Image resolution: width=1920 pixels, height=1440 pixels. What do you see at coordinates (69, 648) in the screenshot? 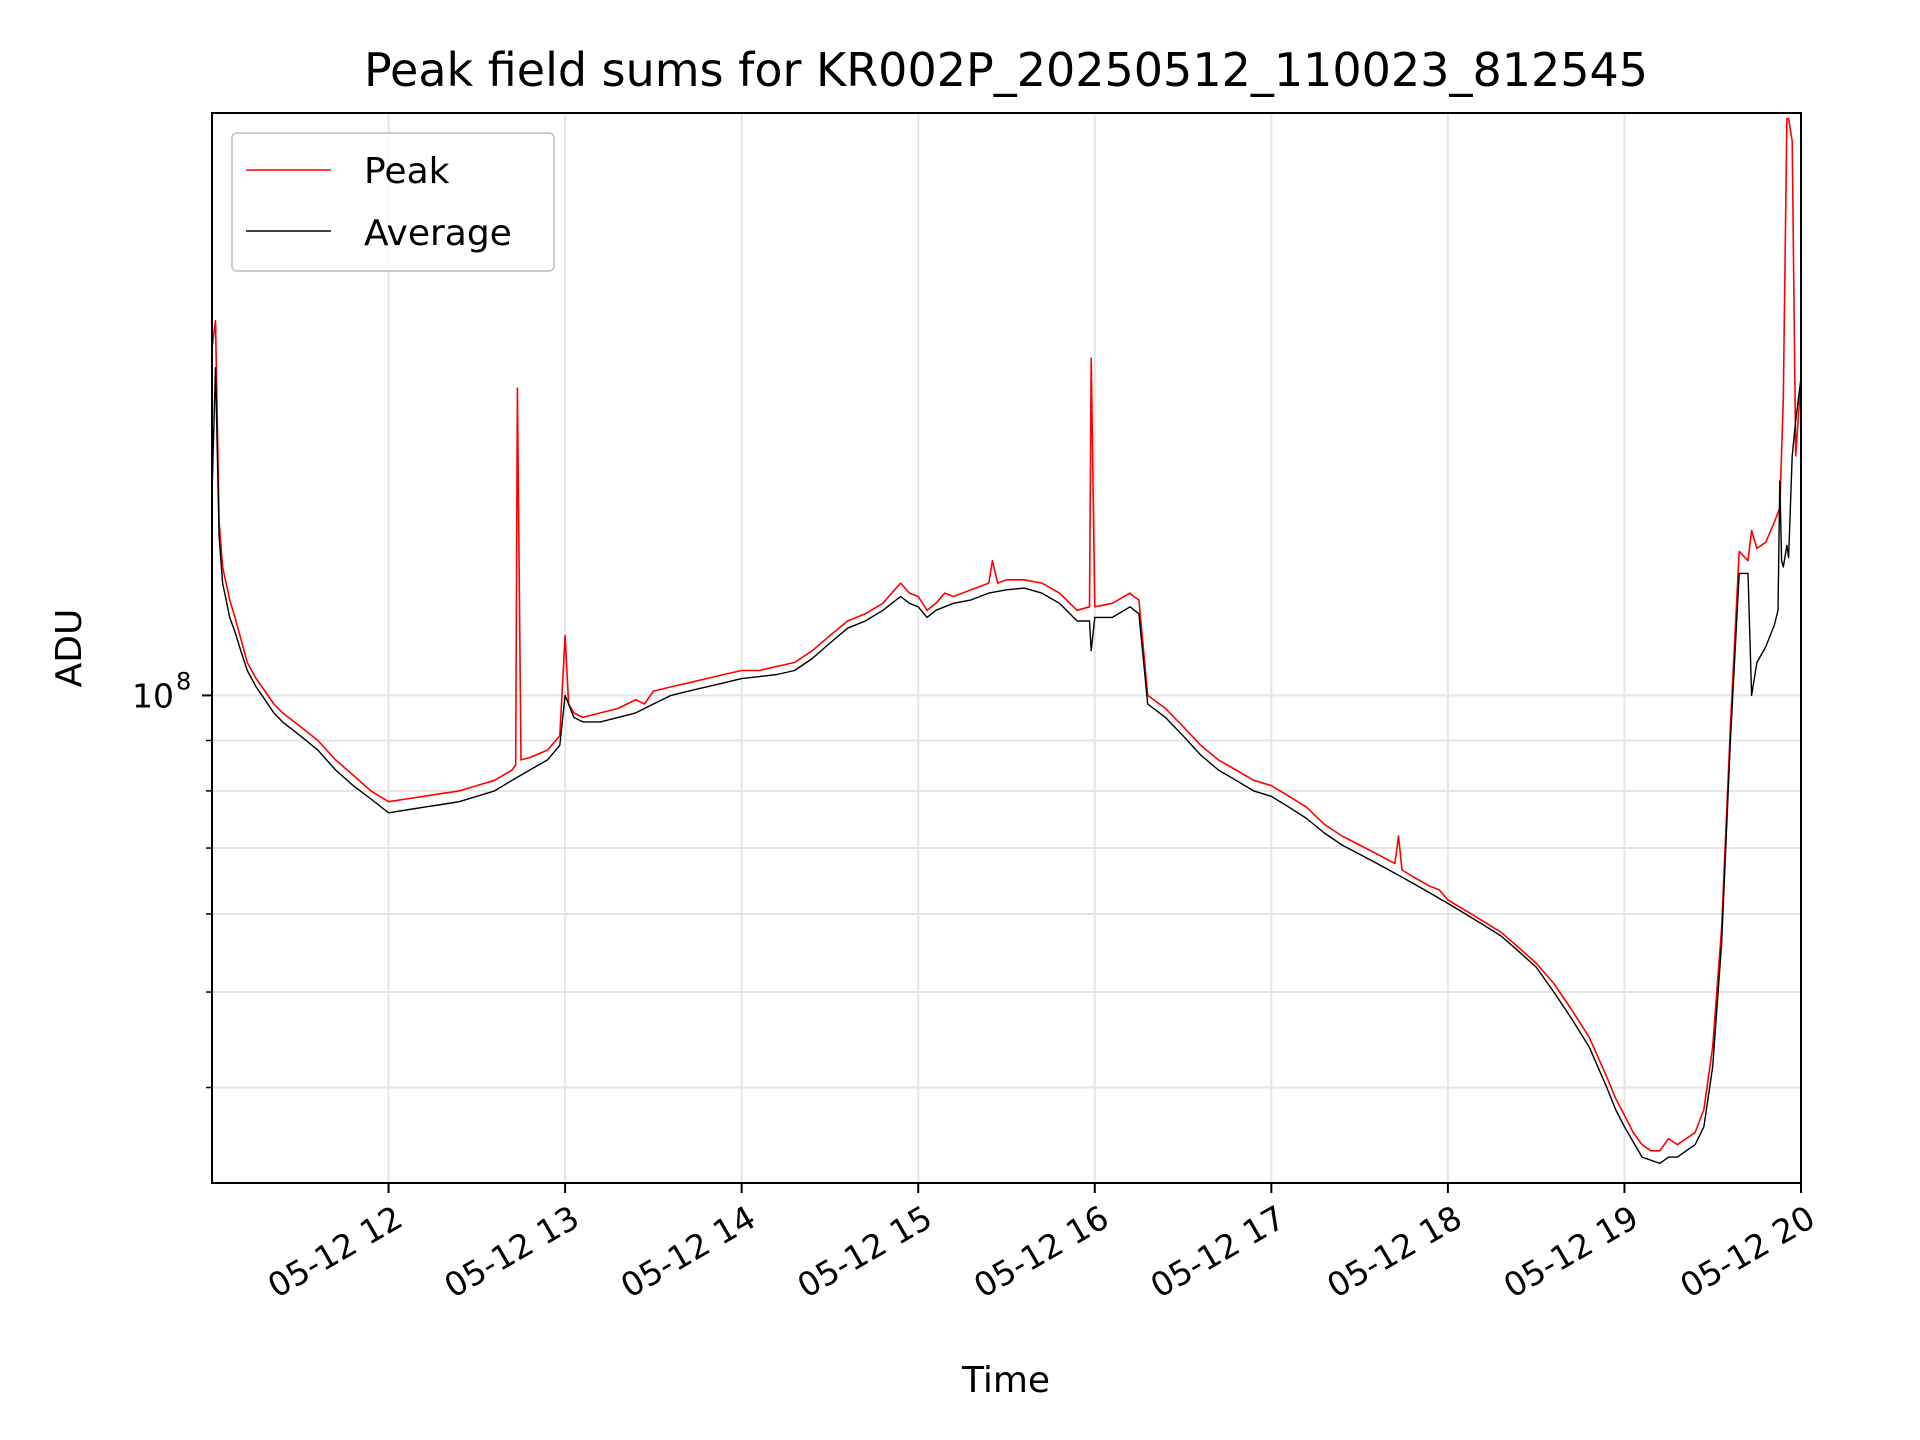
I see `y-axis-label: ADU` at bounding box center [69, 648].